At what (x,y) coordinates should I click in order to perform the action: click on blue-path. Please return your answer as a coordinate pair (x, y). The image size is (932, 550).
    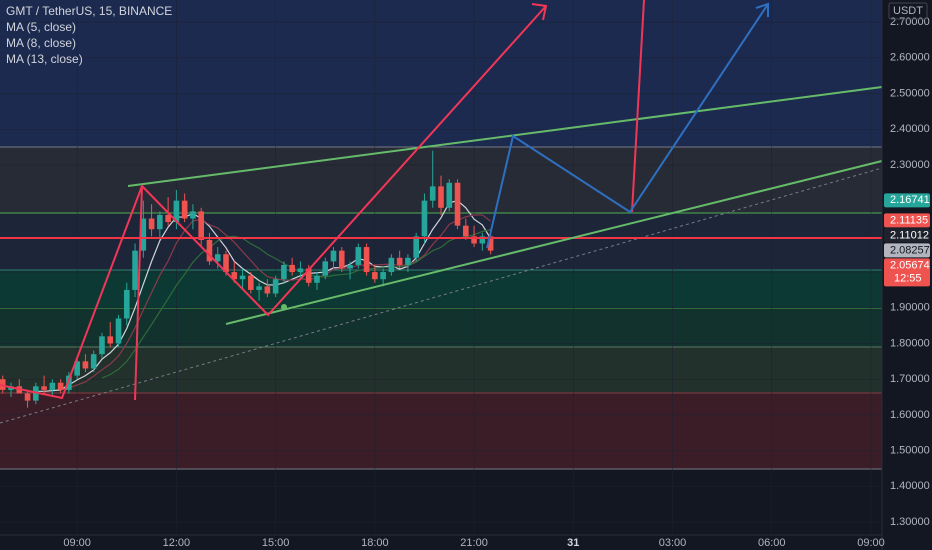
    Looking at the image, I should click on (627, 126).